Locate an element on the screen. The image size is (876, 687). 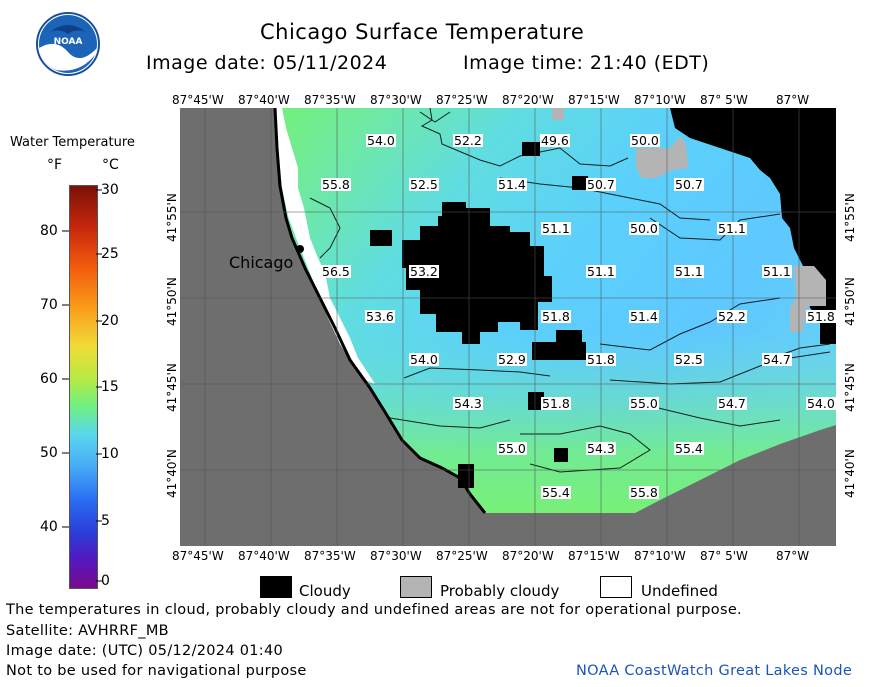
colorbar is located at coordinates (83, 387).